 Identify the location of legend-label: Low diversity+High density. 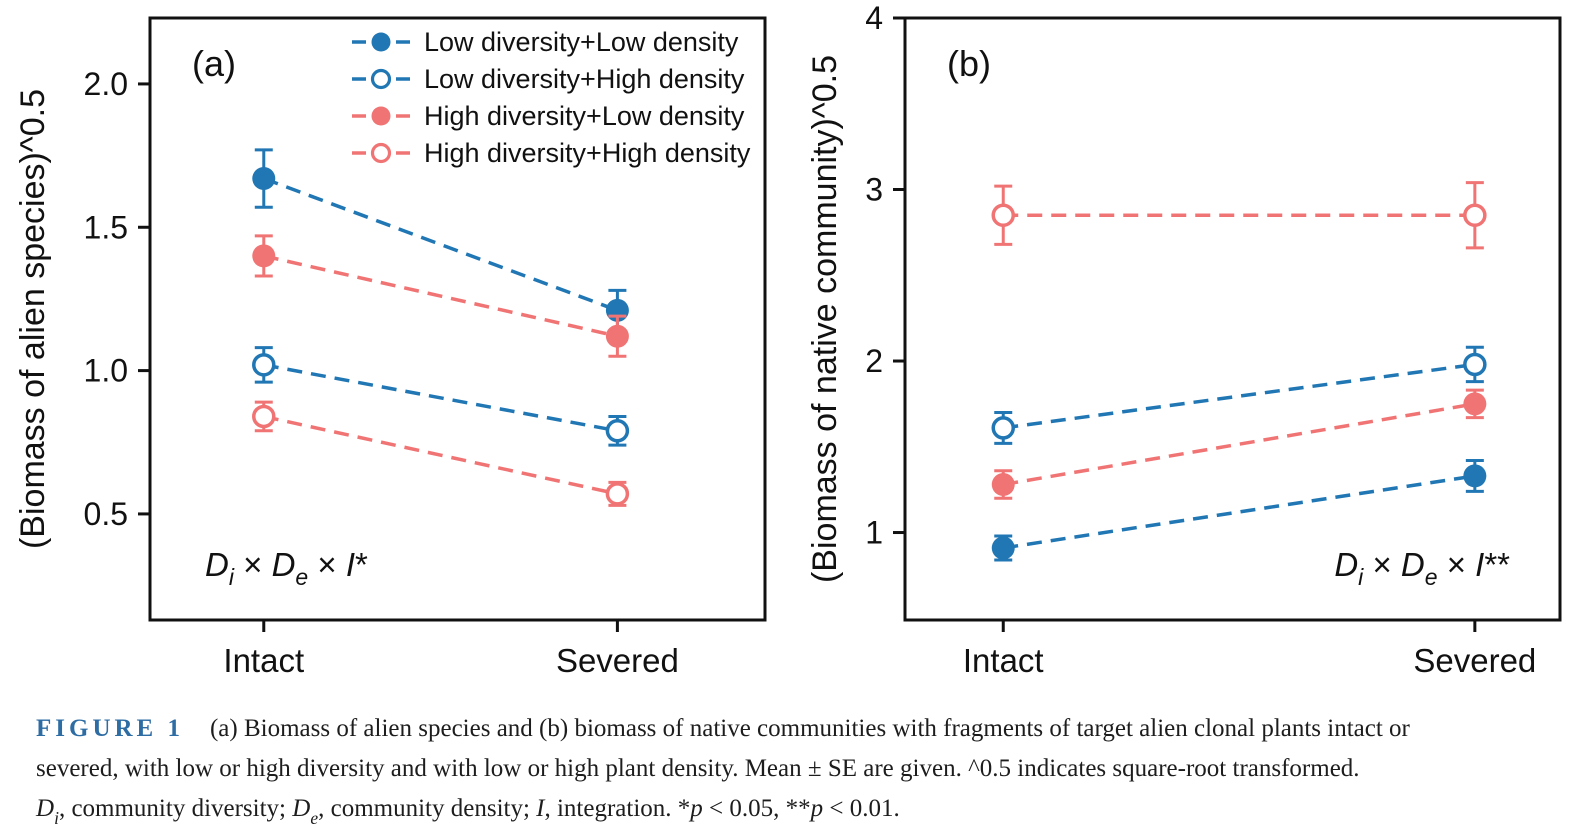
(584, 79).